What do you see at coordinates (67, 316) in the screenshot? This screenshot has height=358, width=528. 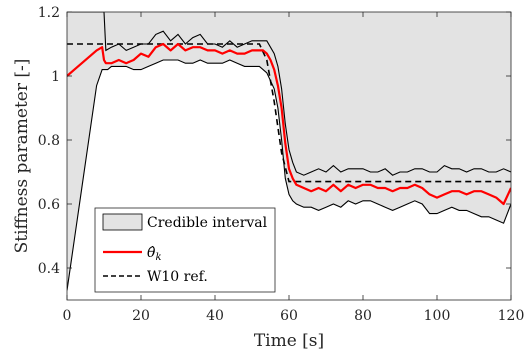 I see `x-tick-label: 0` at bounding box center [67, 316].